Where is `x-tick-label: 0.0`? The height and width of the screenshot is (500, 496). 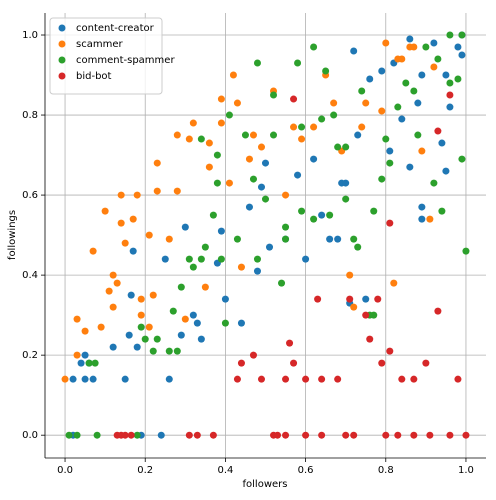
x-tick-label: 0.0 is located at coordinates (65, 470).